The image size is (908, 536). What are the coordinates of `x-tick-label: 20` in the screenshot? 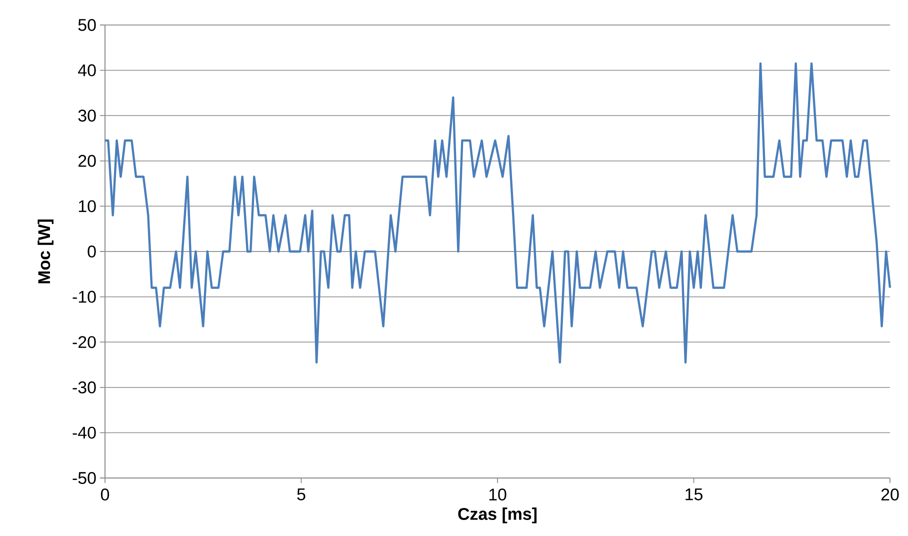 It's located at (890, 494).